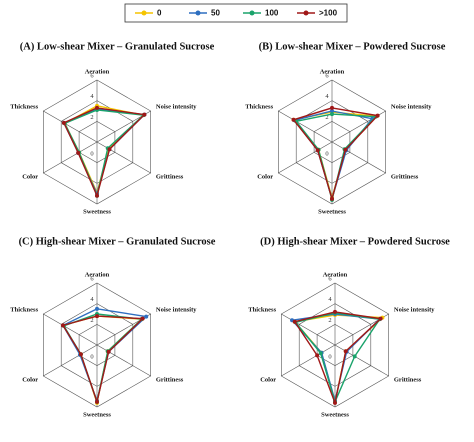  What do you see at coordinates (215, 13) in the screenshot?
I see `legend-label: 50` at bounding box center [215, 13].